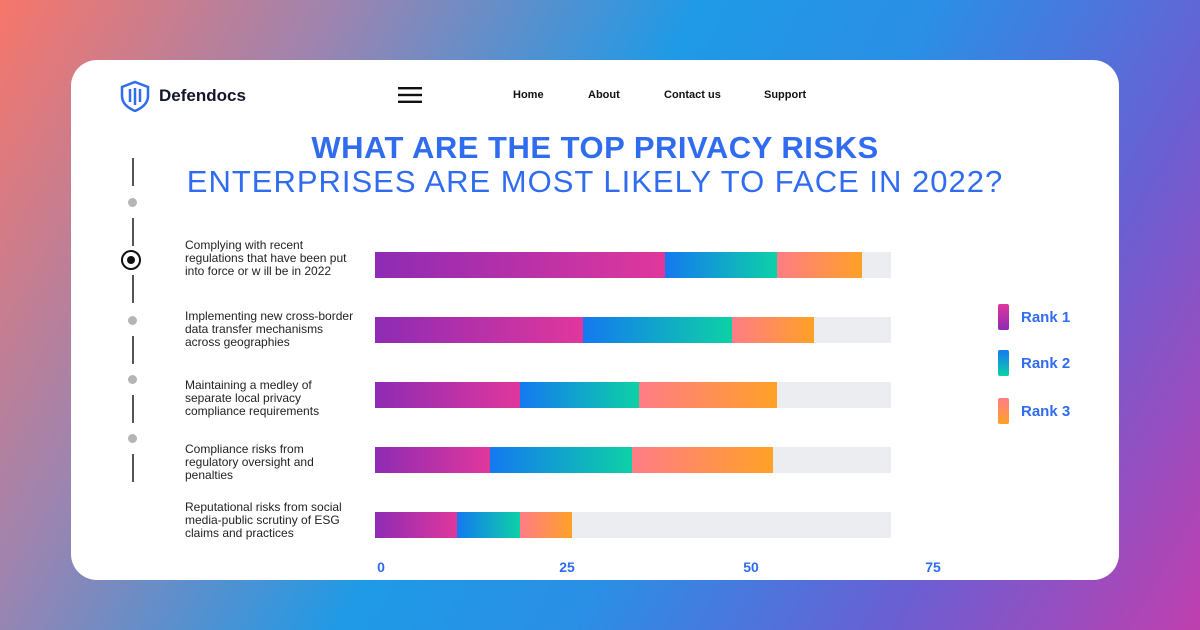 The height and width of the screenshot is (630, 1200). Describe the element at coordinates (1046, 363) in the screenshot. I see `legend-label: Rank 2` at that location.